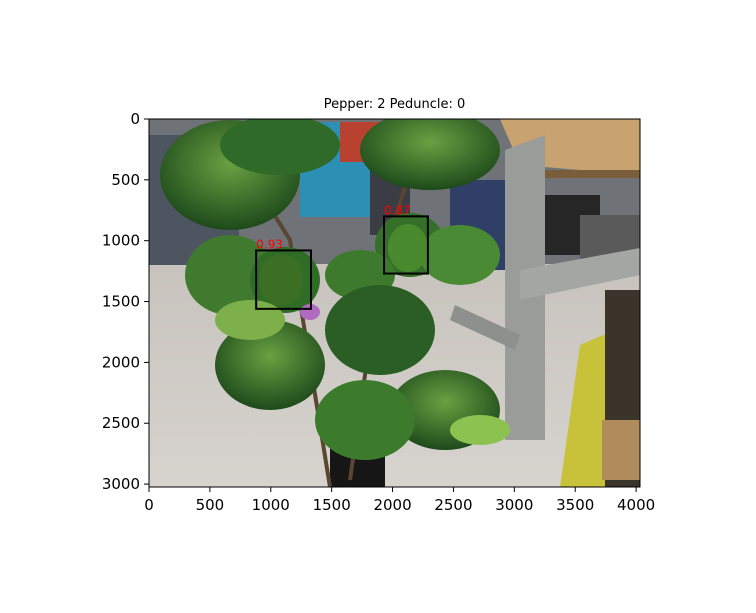 This screenshot has width=756, height=613. Describe the element at coordinates (121, 362) in the screenshot. I see `y-tick-label: 2000` at that location.